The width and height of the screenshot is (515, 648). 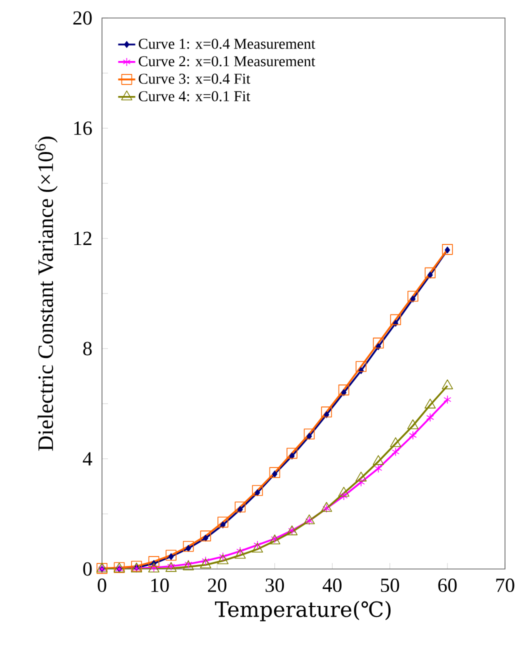 I want to click on legend-label: Curve 1: x=0.4 Measurement, so click(x=227, y=43).